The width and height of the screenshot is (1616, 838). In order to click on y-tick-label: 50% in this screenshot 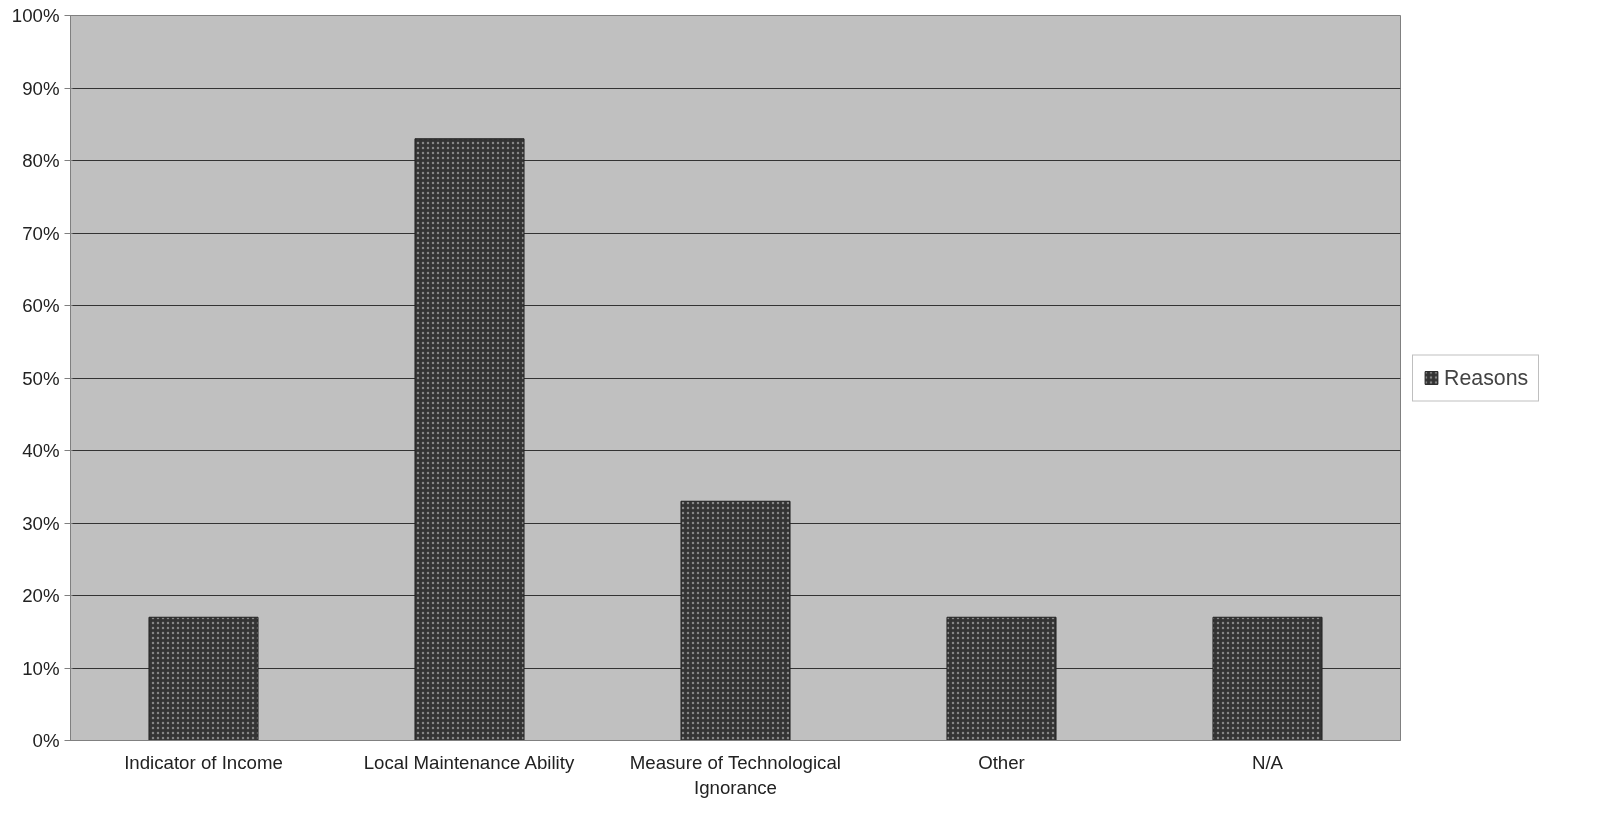, I will do `click(41, 378)`.